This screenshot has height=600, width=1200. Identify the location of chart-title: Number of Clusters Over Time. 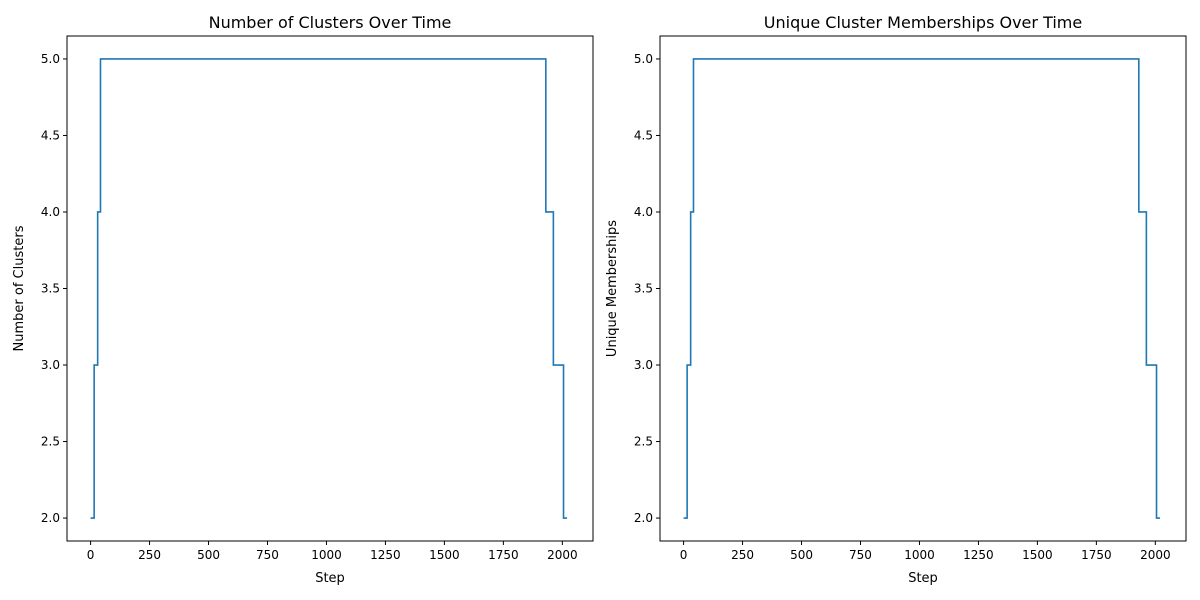
(330, 22).